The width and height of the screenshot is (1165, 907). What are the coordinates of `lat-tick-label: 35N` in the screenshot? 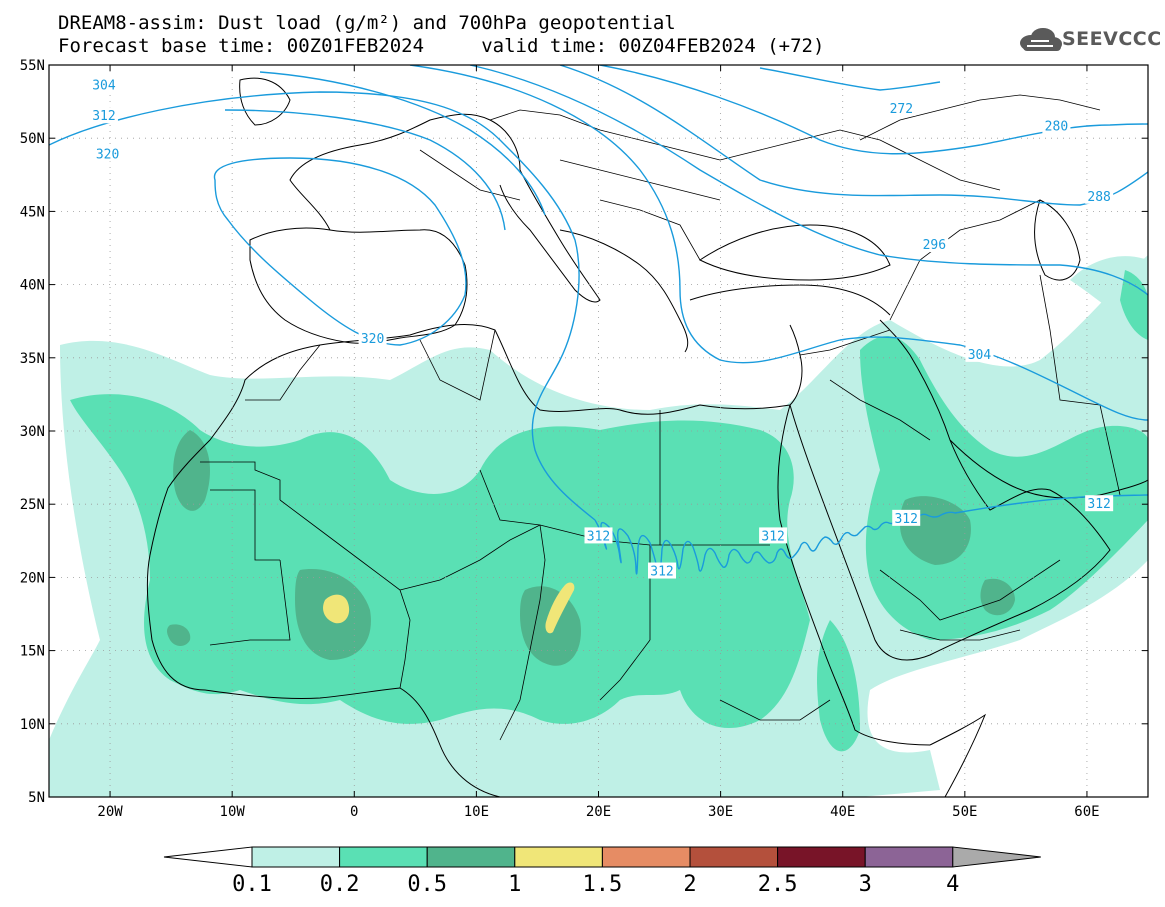 It's located at (32, 359).